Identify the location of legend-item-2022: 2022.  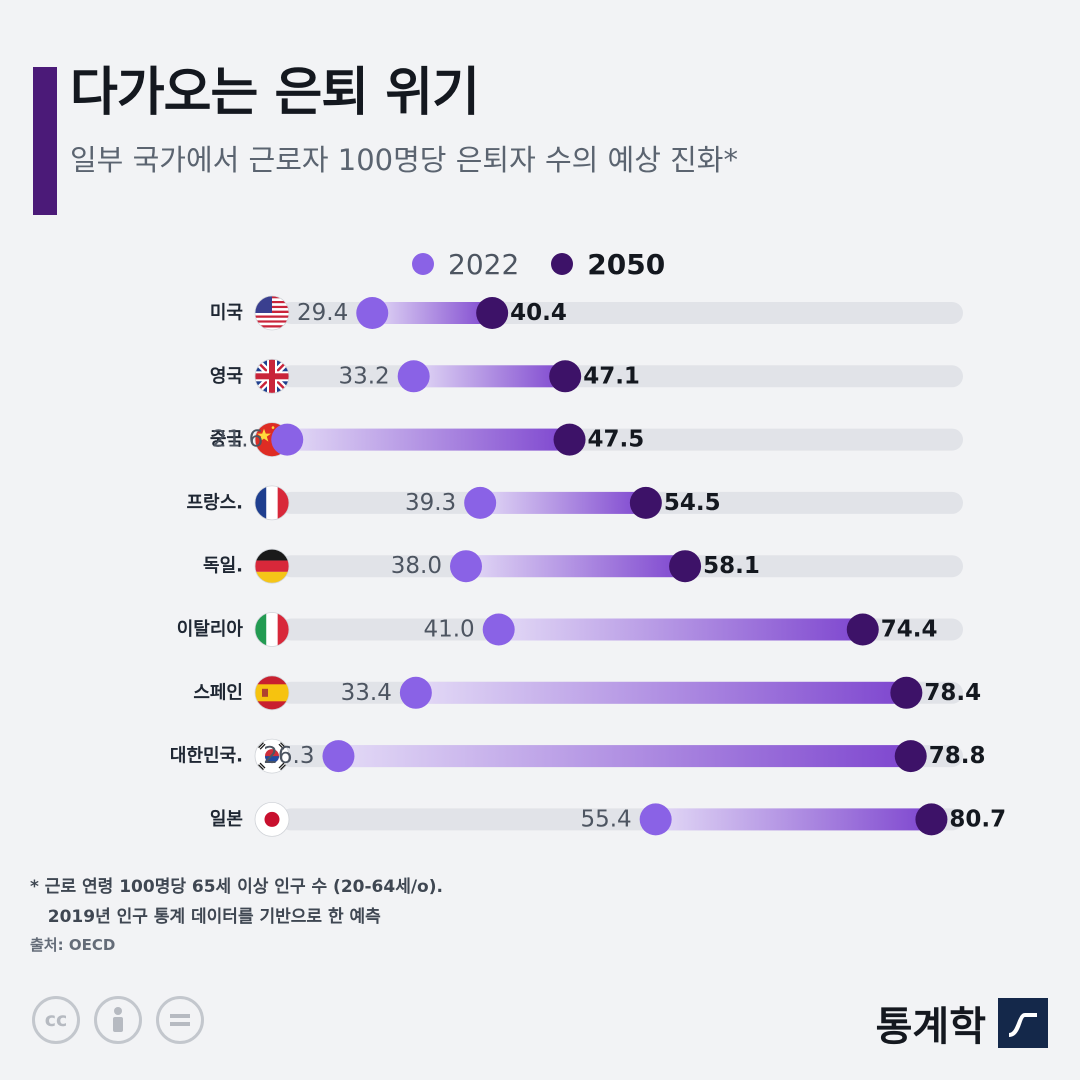
(465, 264).